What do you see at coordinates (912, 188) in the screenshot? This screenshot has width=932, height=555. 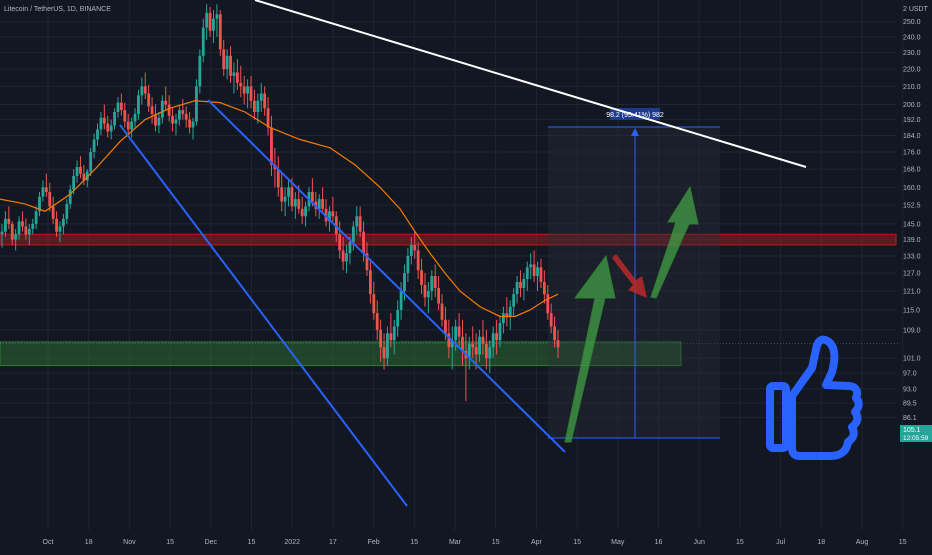 I see `y-tick-label: 160.0` at bounding box center [912, 188].